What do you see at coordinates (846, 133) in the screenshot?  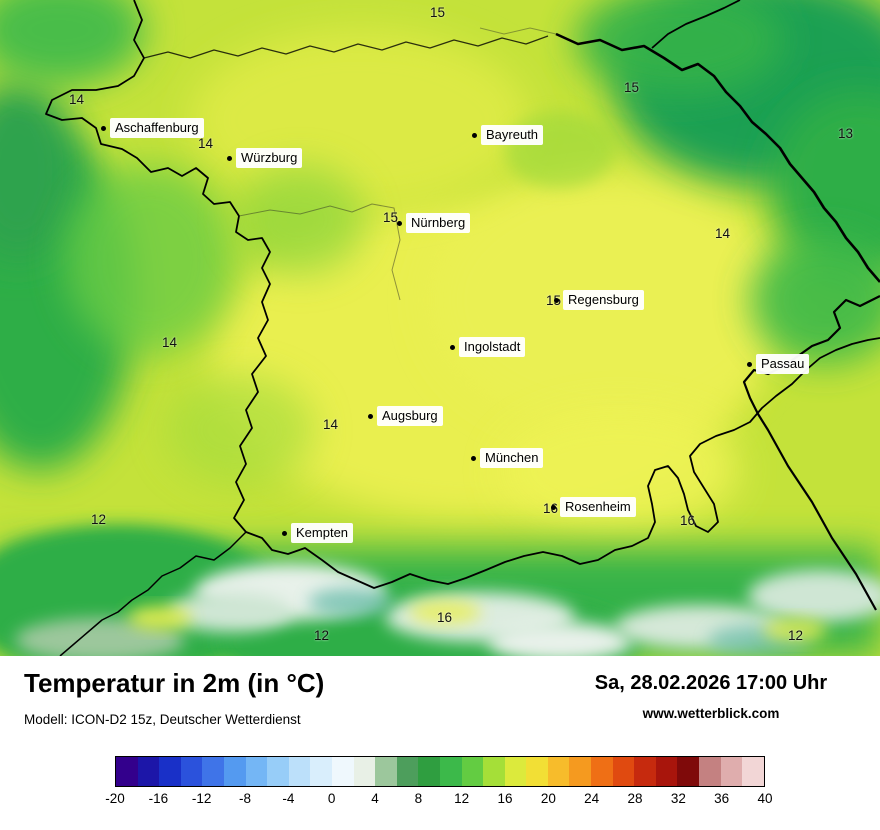 I see `temp-value: 13` at bounding box center [846, 133].